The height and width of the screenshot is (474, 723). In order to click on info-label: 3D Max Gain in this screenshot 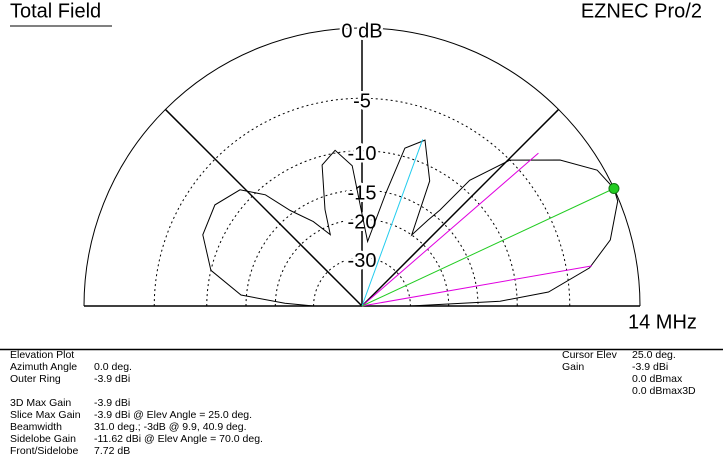, I will do `click(40, 403)`.